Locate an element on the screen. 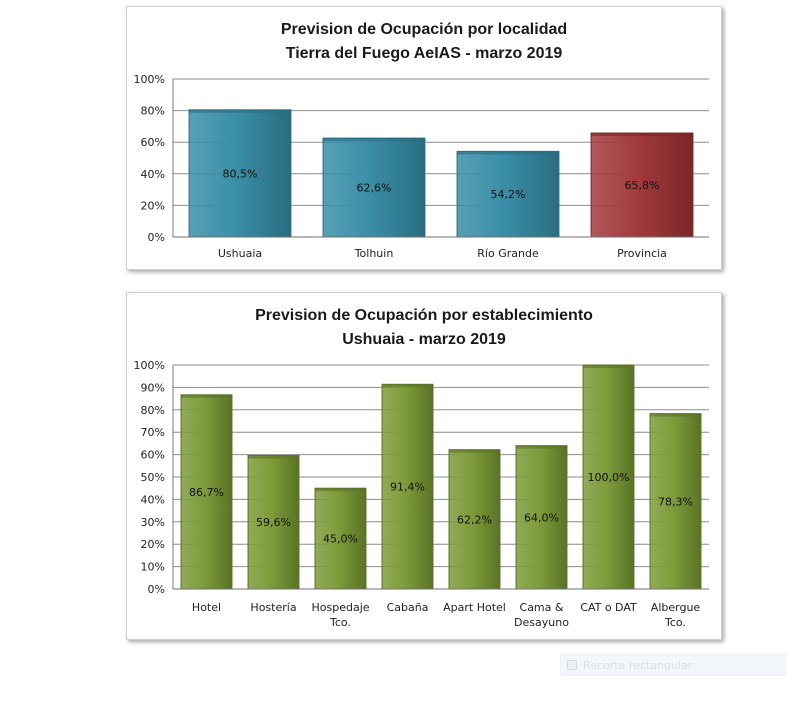  x-tick-label: Ushuaia is located at coordinates (240, 253).